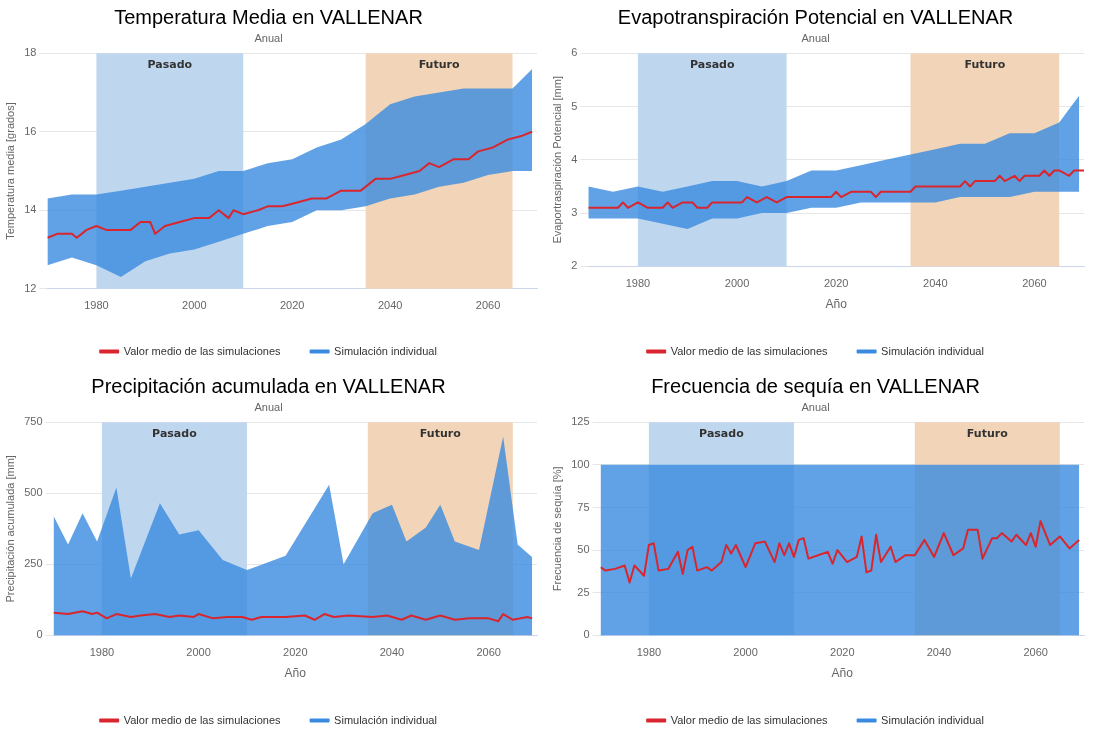  What do you see at coordinates (583, 549) in the screenshot?
I see `y-tick-label: 50` at bounding box center [583, 549].